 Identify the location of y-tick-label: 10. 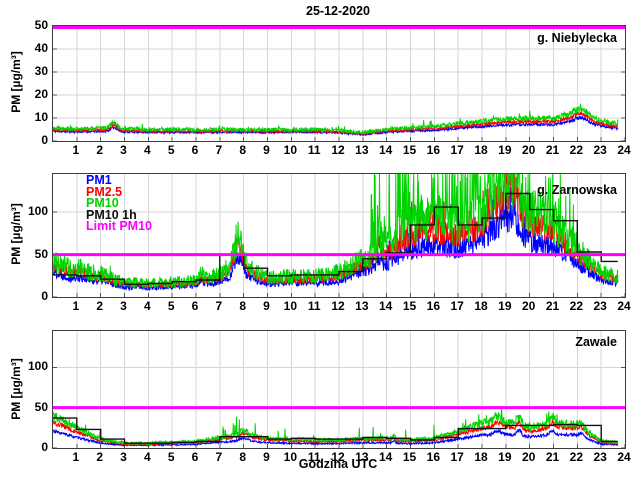
(41, 117).